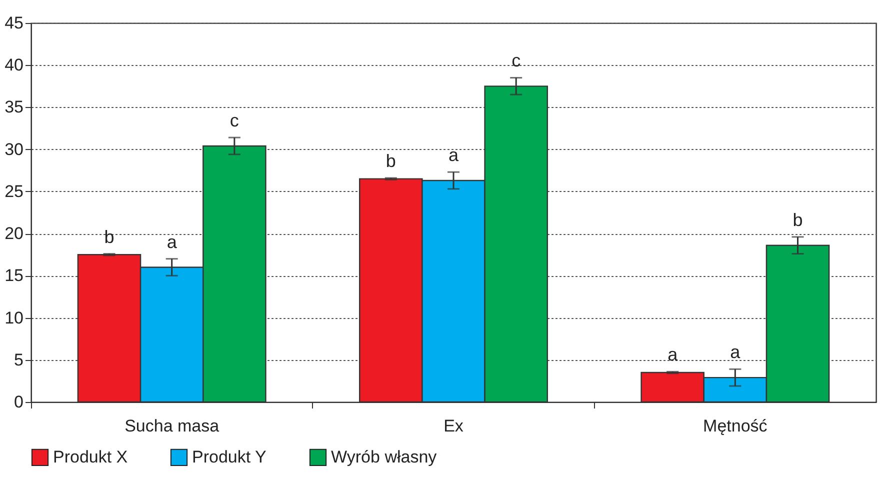 This screenshot has height=481, width=887. Describe the element at coordinates (19, 360) in the screenshot. I see `y-tick-label: 5` at that location.